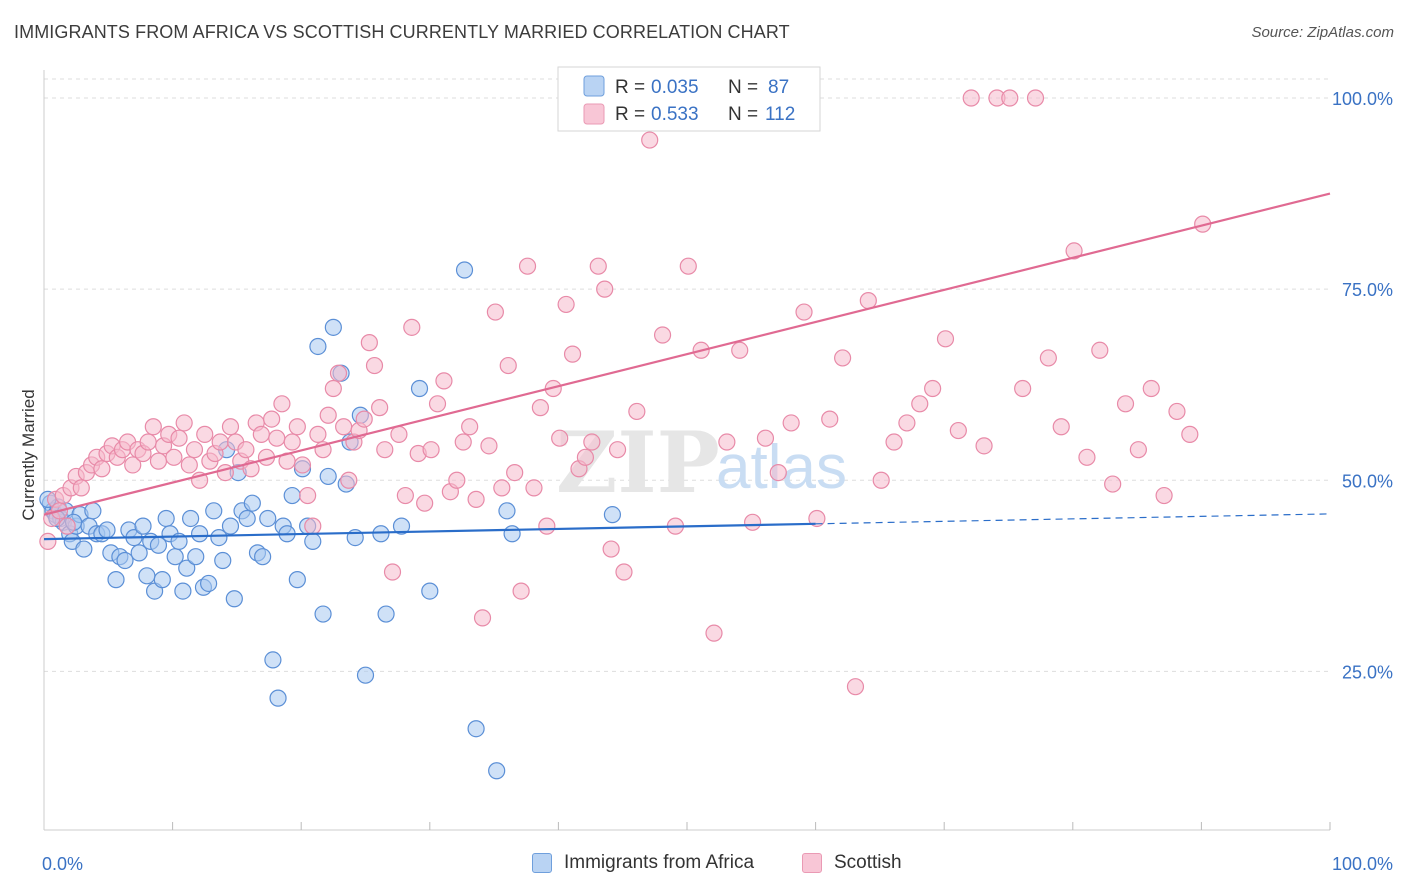 This screenshot has width=1406, height=892. Describe the element at coordinates (780, 114) in the screenshot. I see `legend-n-value-2: 112` at that location.